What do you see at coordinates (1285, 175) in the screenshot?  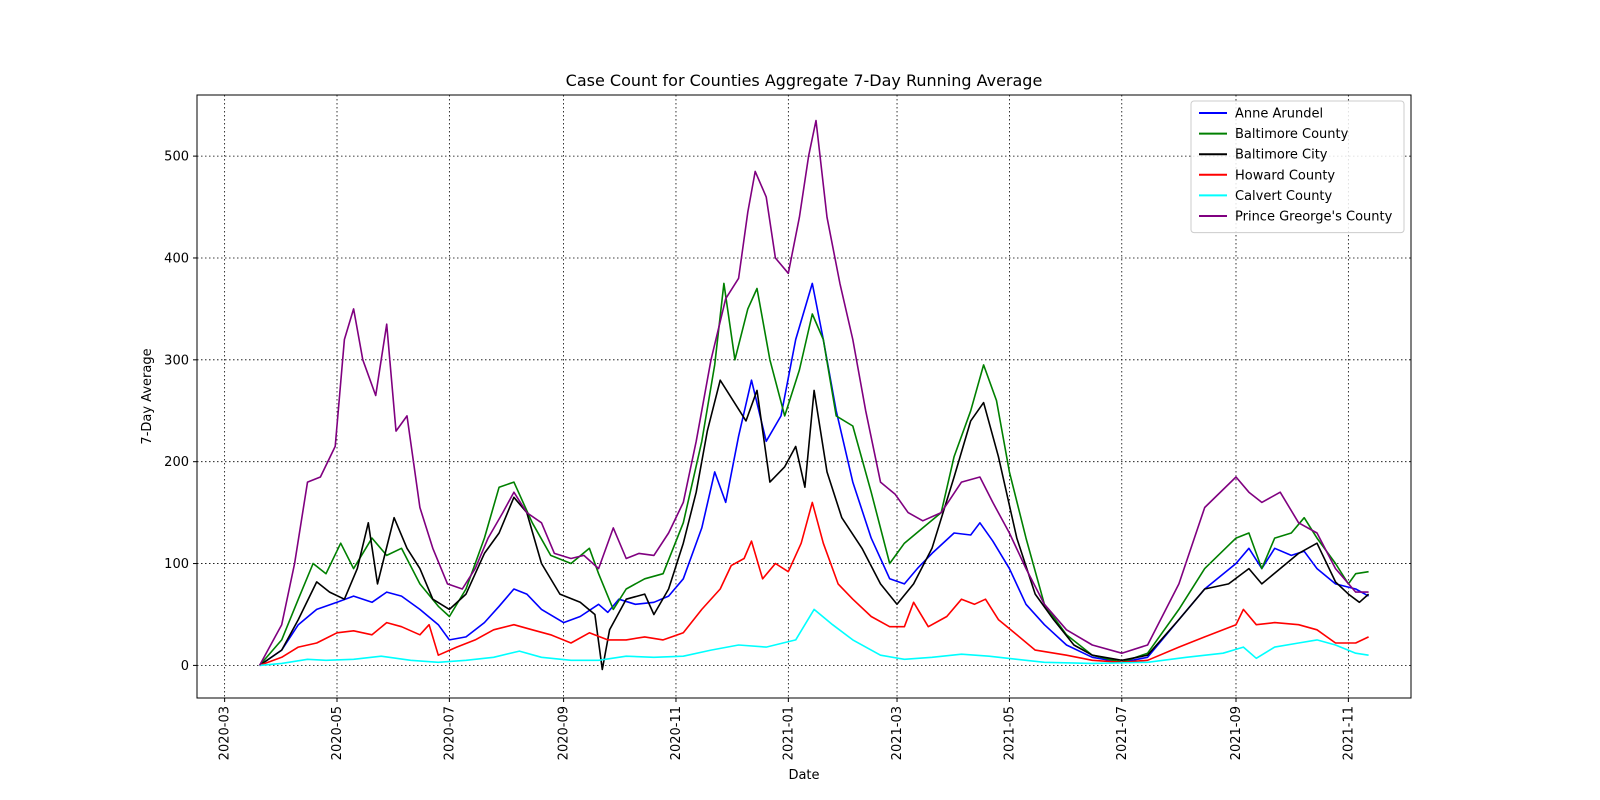 I see `legend-label: Howard County` at bounding box center [1285, 175].